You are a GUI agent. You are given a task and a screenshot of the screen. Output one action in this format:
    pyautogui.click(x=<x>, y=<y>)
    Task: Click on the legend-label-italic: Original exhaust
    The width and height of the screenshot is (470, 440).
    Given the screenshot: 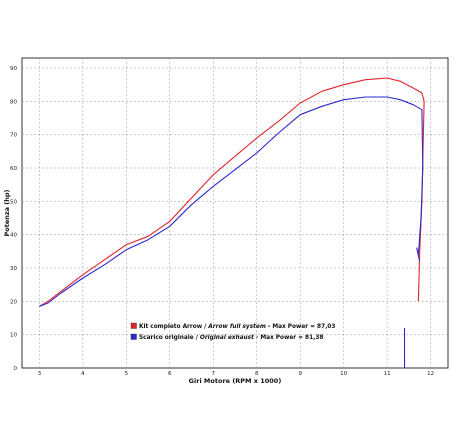 What is the action you would take?
    pyautogui.click(x=227, y=338)
    